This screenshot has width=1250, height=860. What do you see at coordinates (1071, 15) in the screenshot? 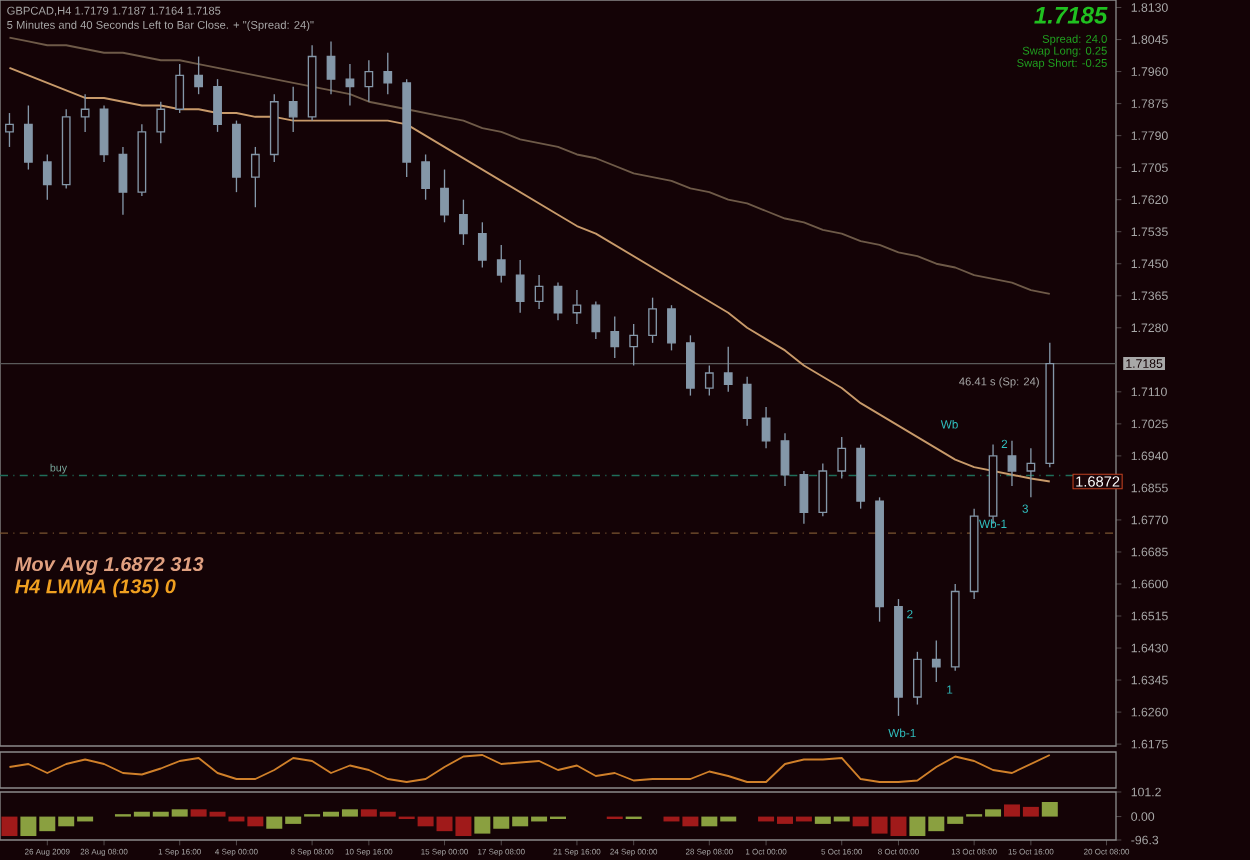
I see `annotation: 1.7185` at bounding box center [1071, 15].